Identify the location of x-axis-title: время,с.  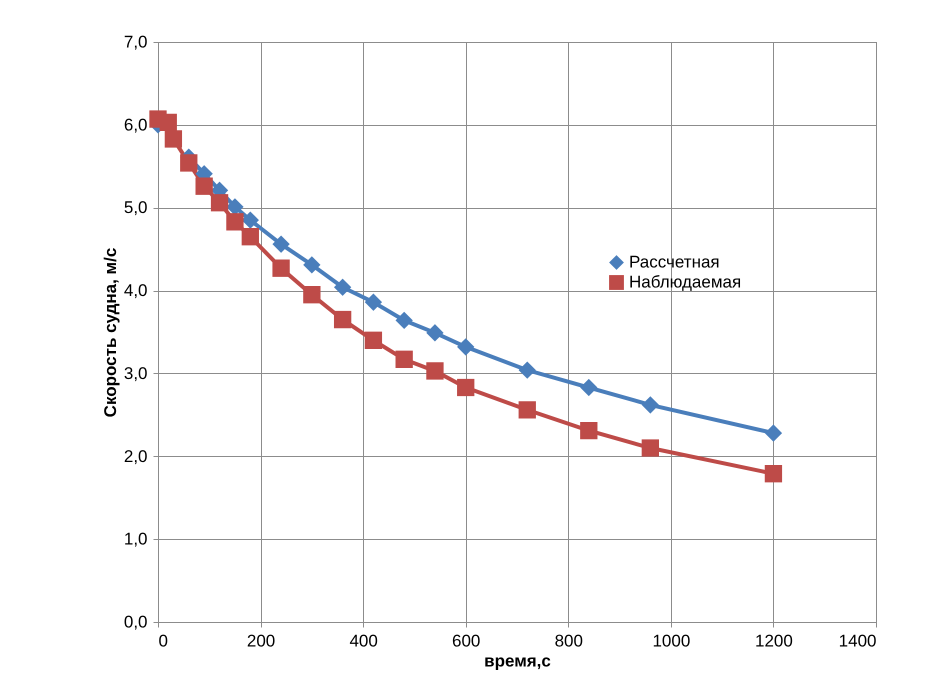
(517, 661).